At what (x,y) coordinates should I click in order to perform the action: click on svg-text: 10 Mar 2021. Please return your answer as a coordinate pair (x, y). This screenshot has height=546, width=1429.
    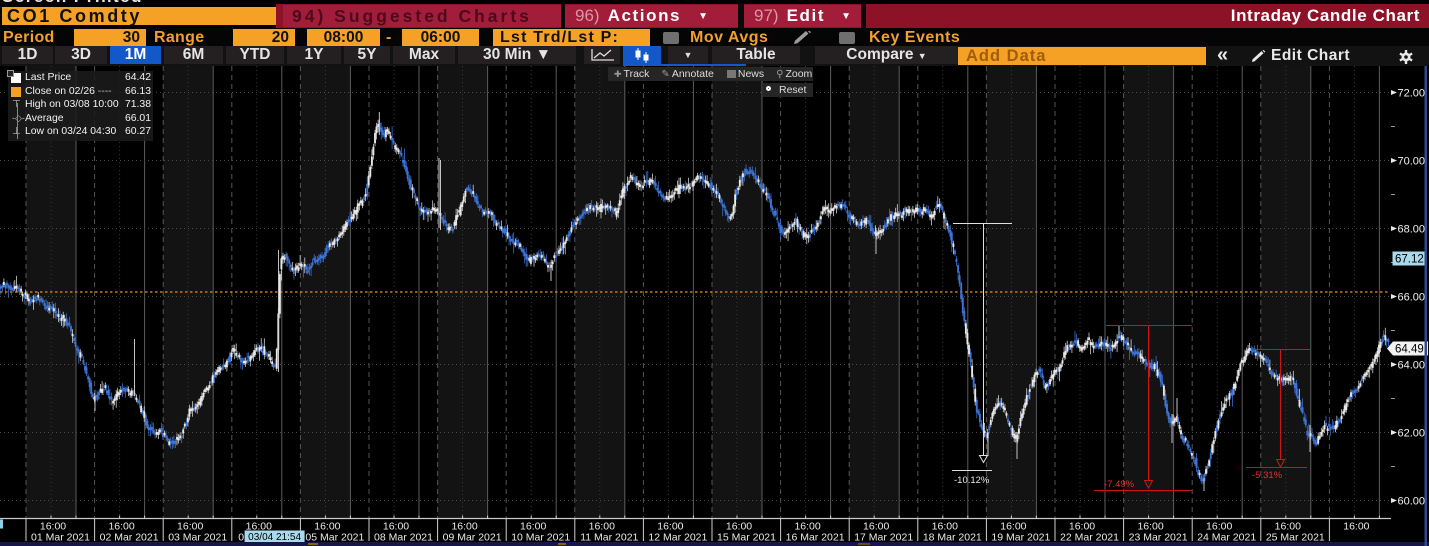
    Looking at the image, I should click on (540, 538).